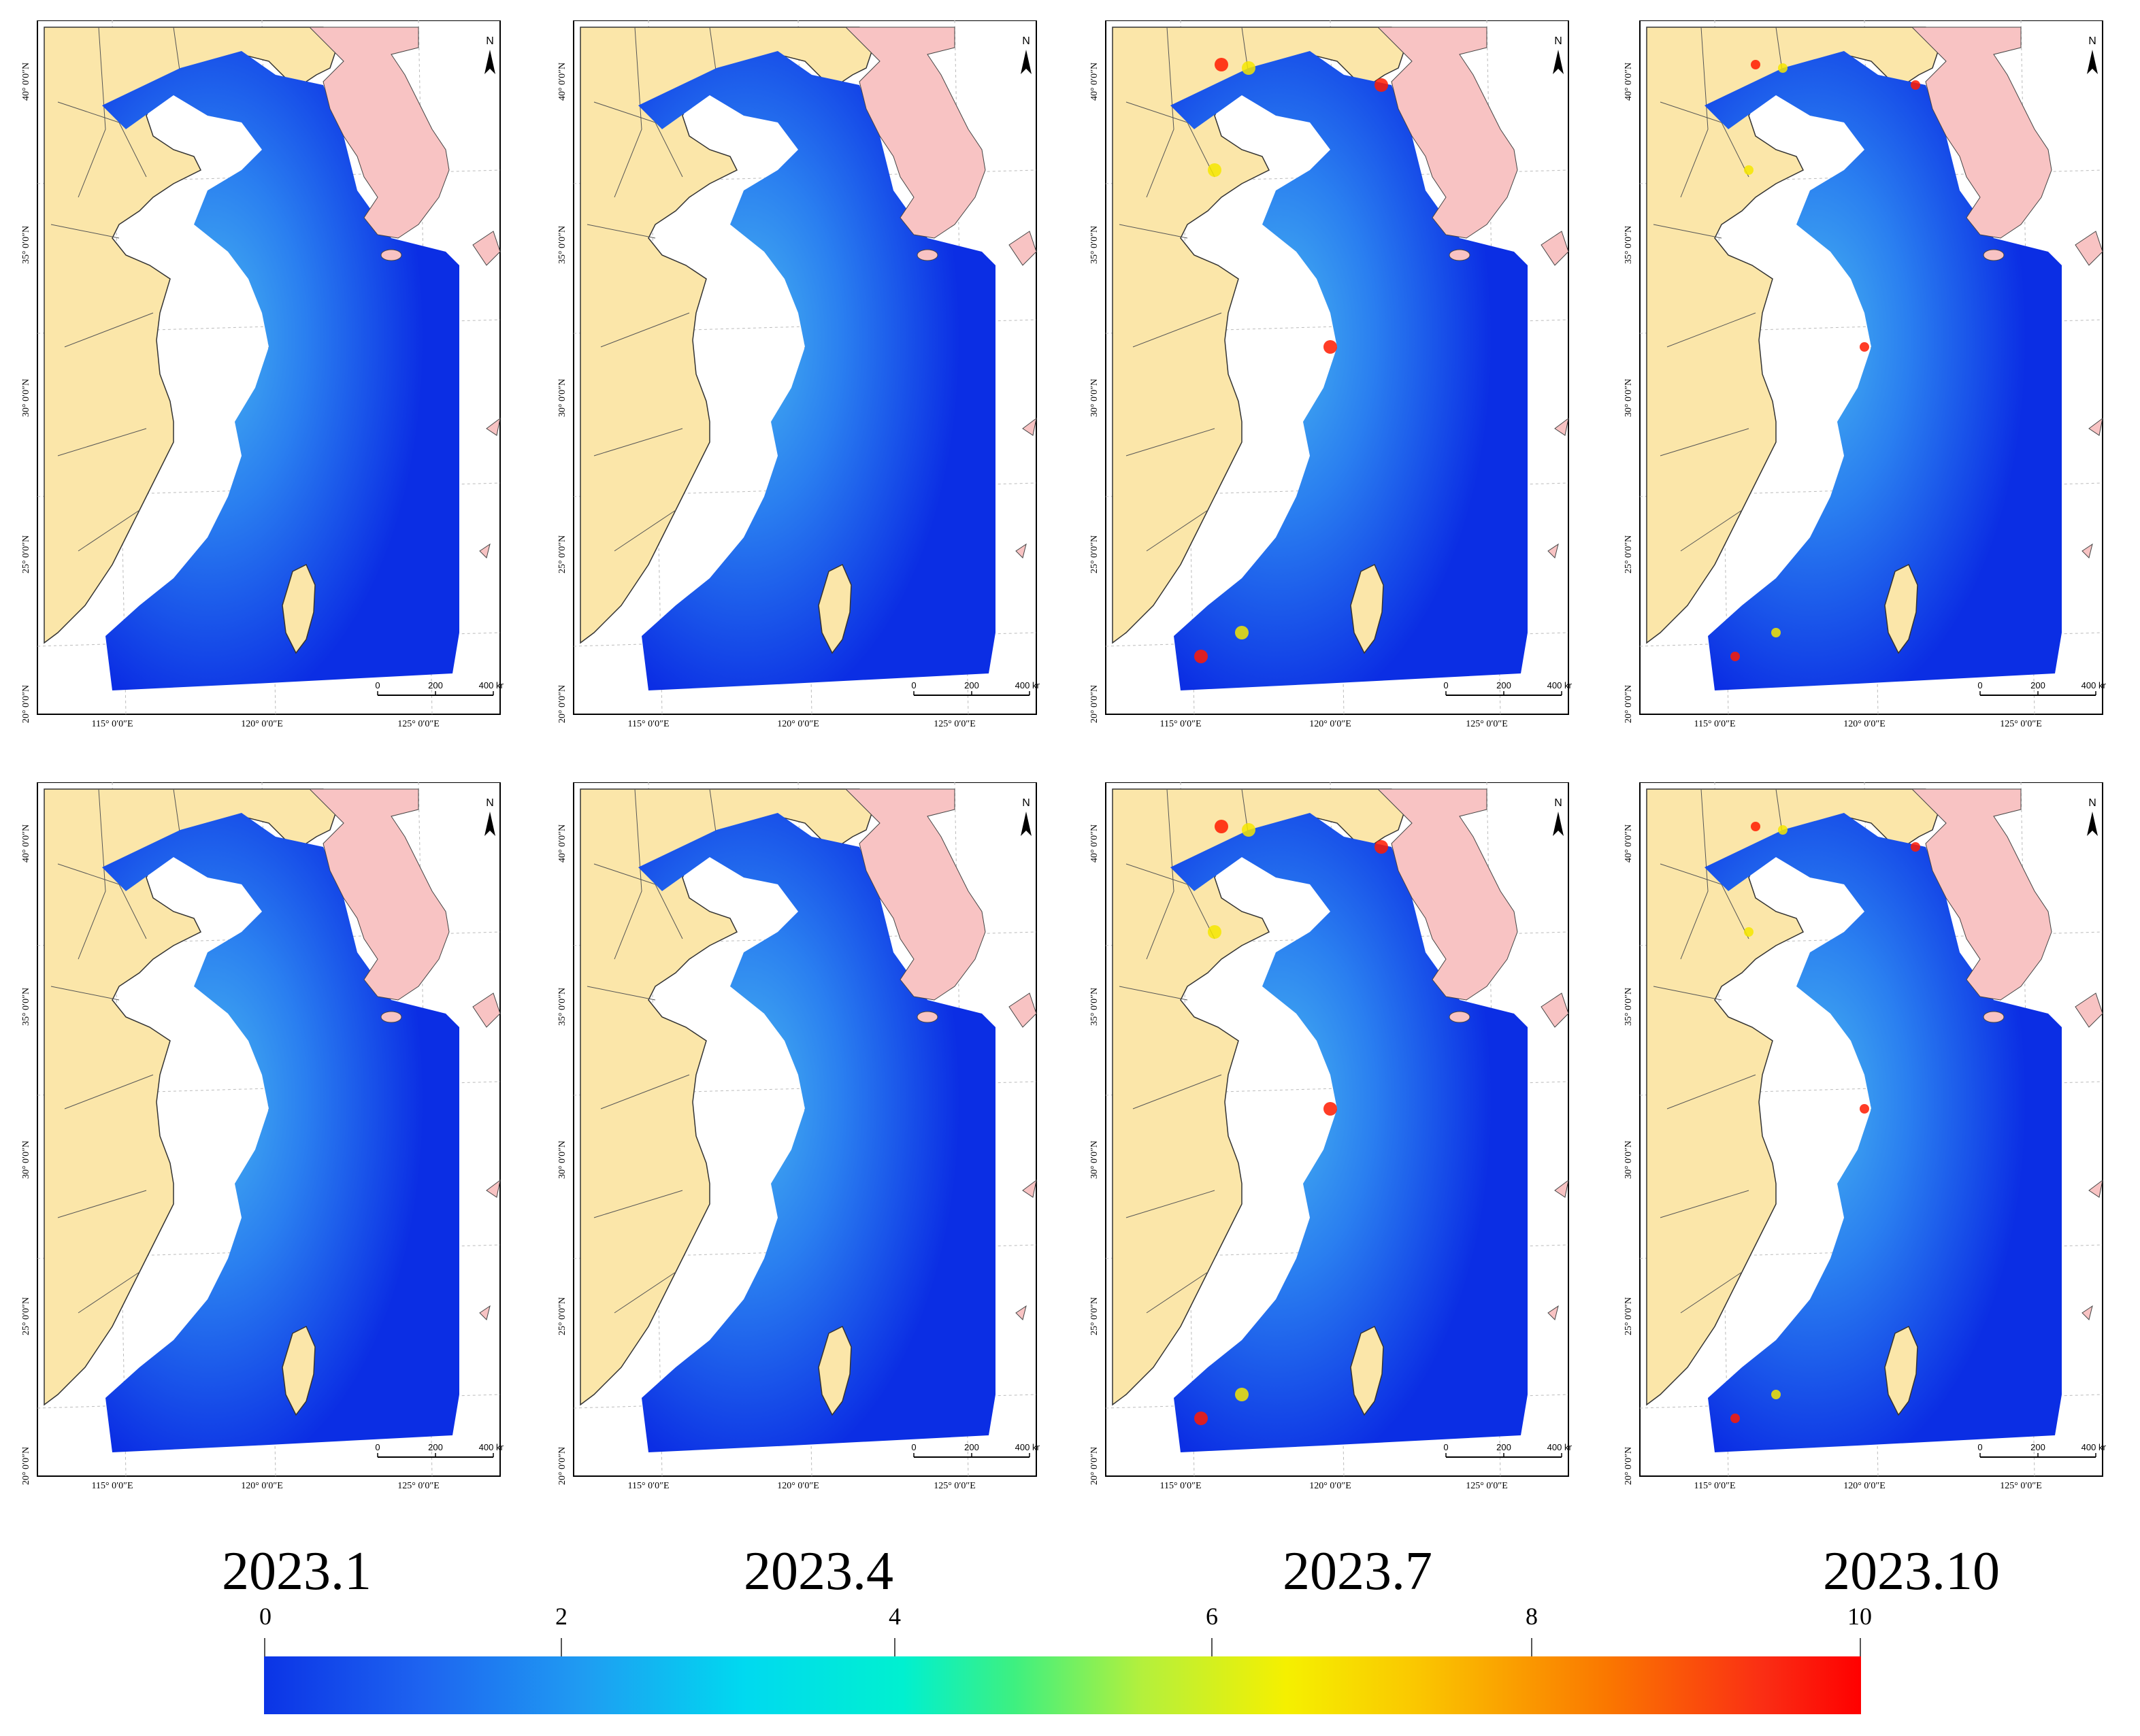 This screenshot has height=1736, width=2140. Describe the element at coordinates (1532, 1616) in the screenshot. I see `colorbar-label-8: 8` at that location.